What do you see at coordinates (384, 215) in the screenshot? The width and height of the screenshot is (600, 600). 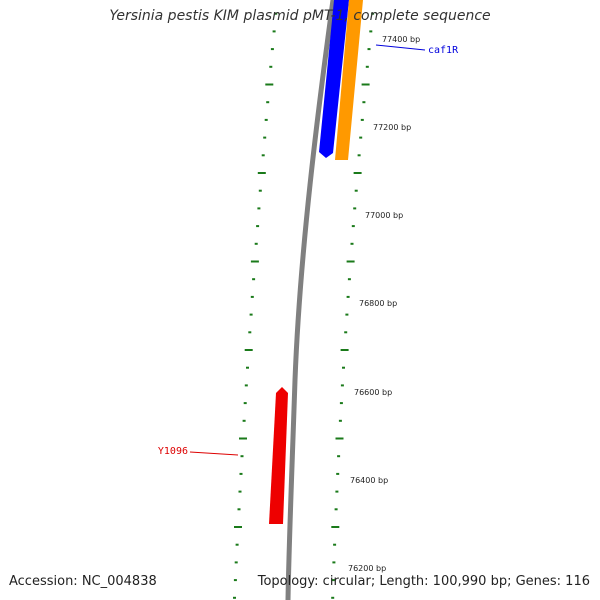 I see `ruler-label-77000: 77000 bp` at bounding box center [384, 215].